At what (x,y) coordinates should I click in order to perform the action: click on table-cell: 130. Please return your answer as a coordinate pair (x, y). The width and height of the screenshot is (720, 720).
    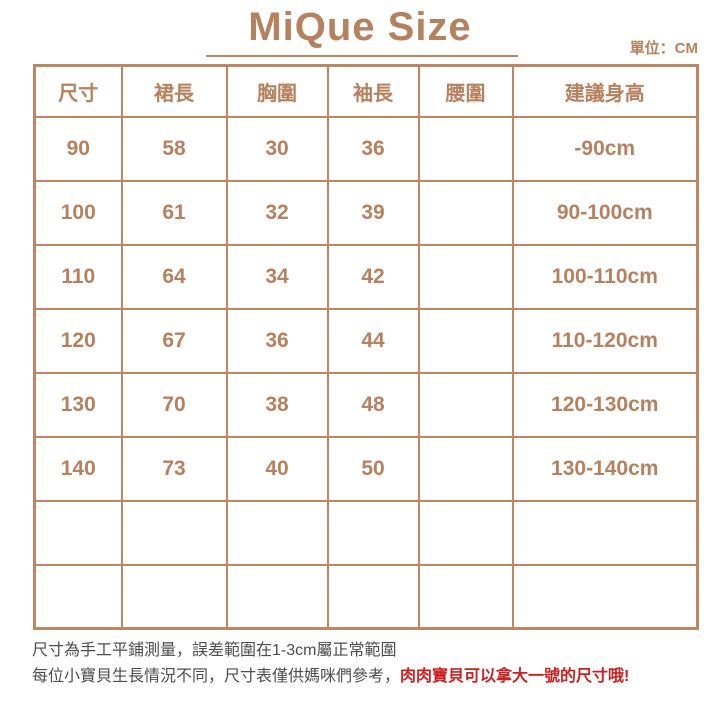
    Looking at the image, I should click on (78, 404).